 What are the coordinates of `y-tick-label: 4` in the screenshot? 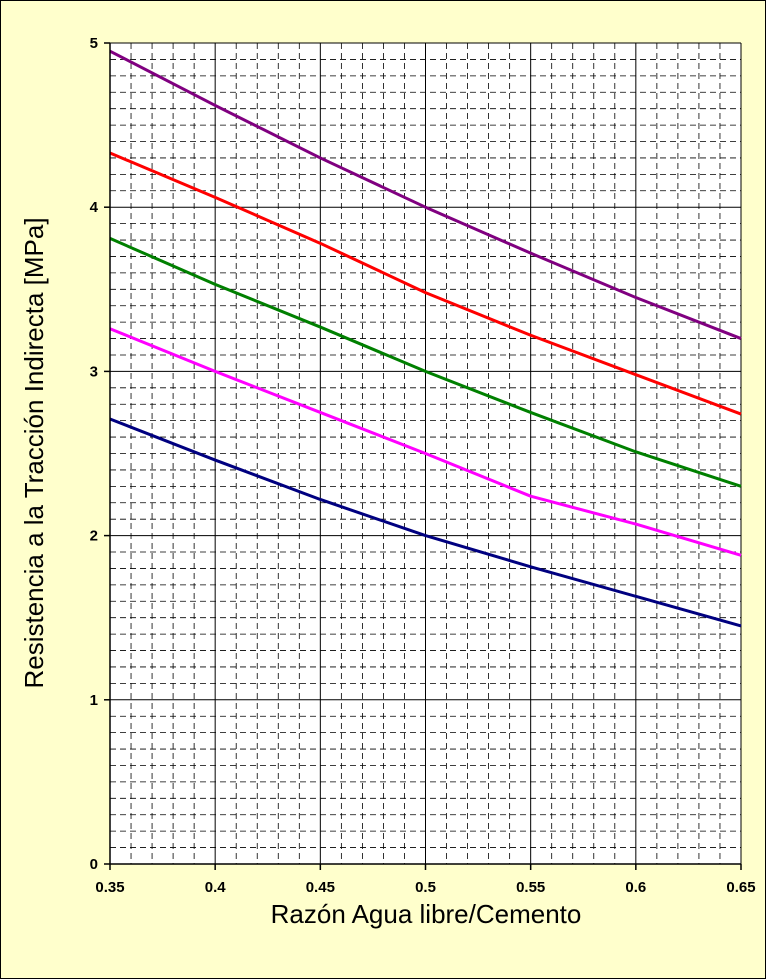 It's located at (94, 207).